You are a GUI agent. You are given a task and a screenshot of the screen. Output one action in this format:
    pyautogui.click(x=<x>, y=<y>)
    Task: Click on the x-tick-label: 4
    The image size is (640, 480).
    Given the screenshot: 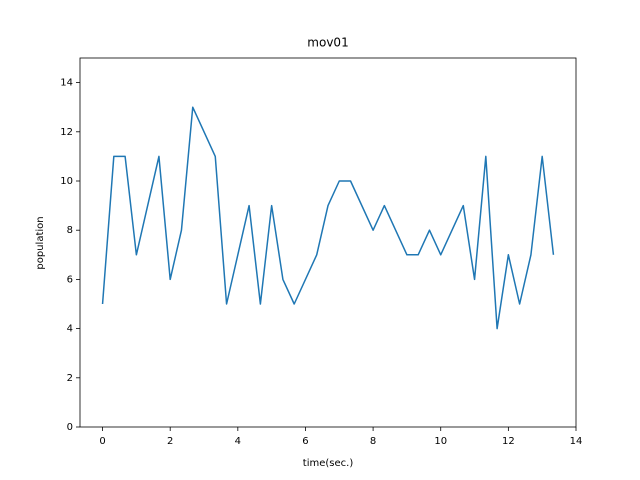 What is the action you would take?
    pyautogui.click(x=238, y=441)
    